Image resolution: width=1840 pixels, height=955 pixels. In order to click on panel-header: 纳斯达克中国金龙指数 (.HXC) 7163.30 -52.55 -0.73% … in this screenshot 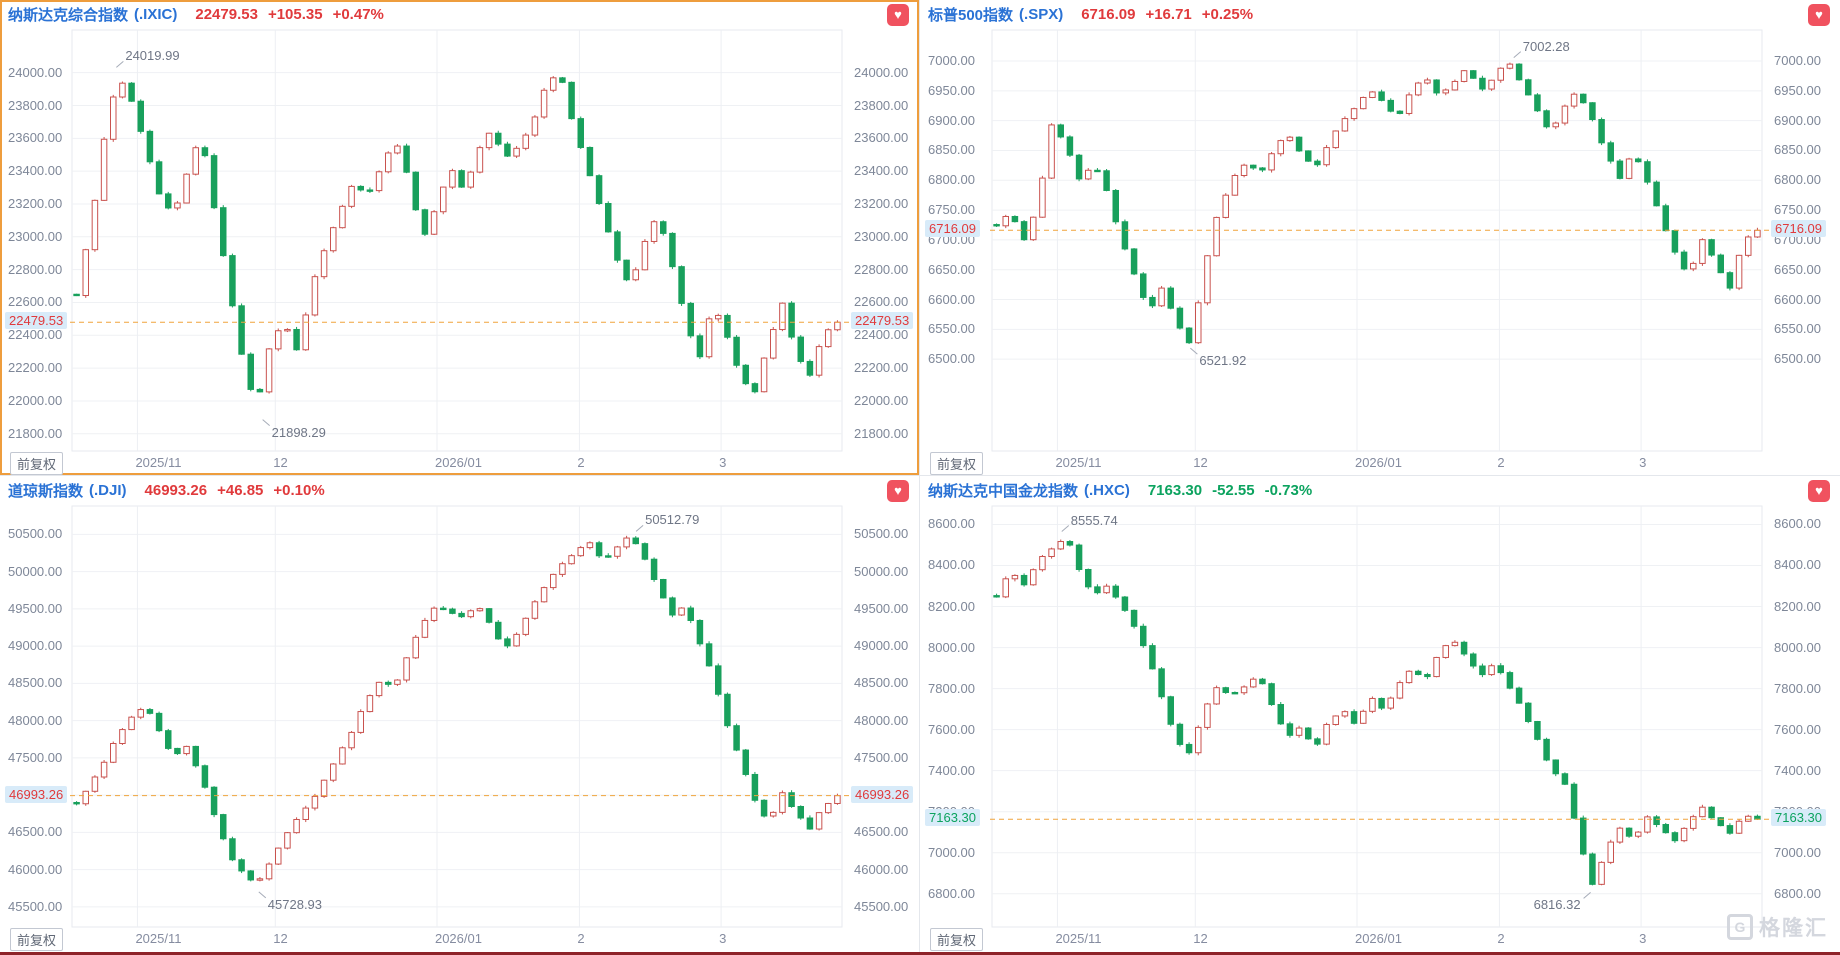, I will do `click(1380, 490)`.